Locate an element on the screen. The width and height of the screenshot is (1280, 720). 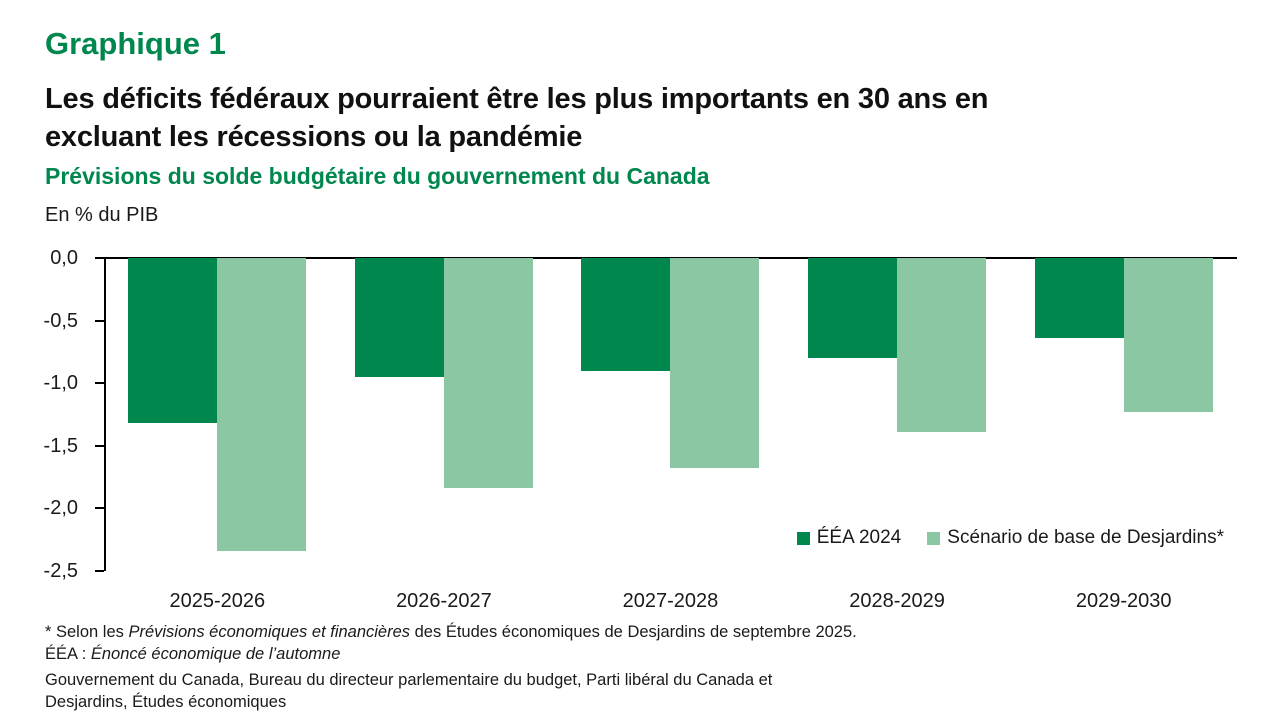
bar-group-2025-2026 is located at coordinates (217, 414).